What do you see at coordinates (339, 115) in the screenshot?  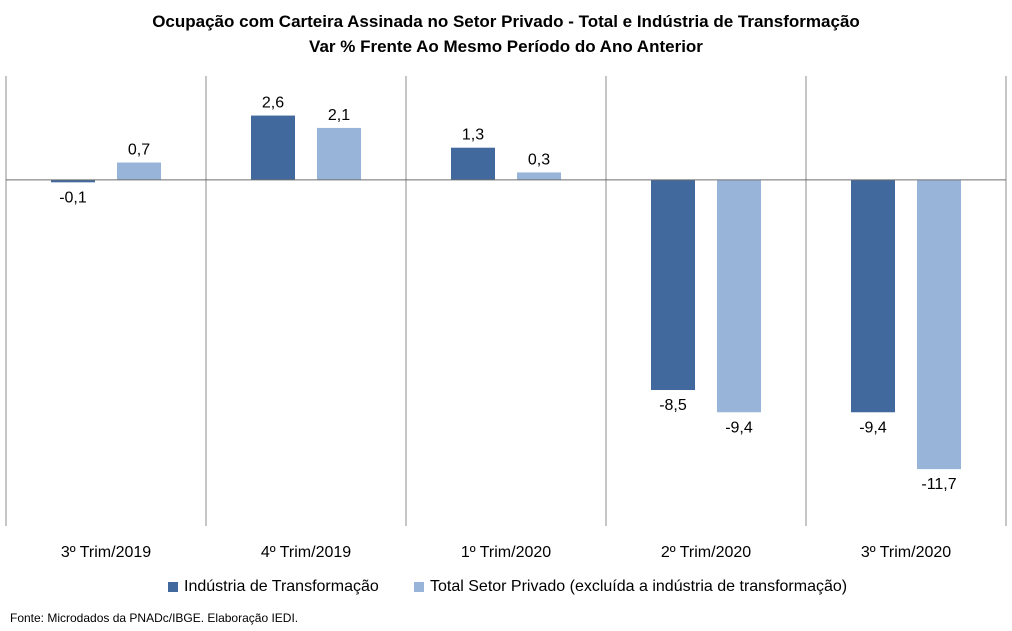 I see `data-label: 2,1` at bounding box center [339, 115].